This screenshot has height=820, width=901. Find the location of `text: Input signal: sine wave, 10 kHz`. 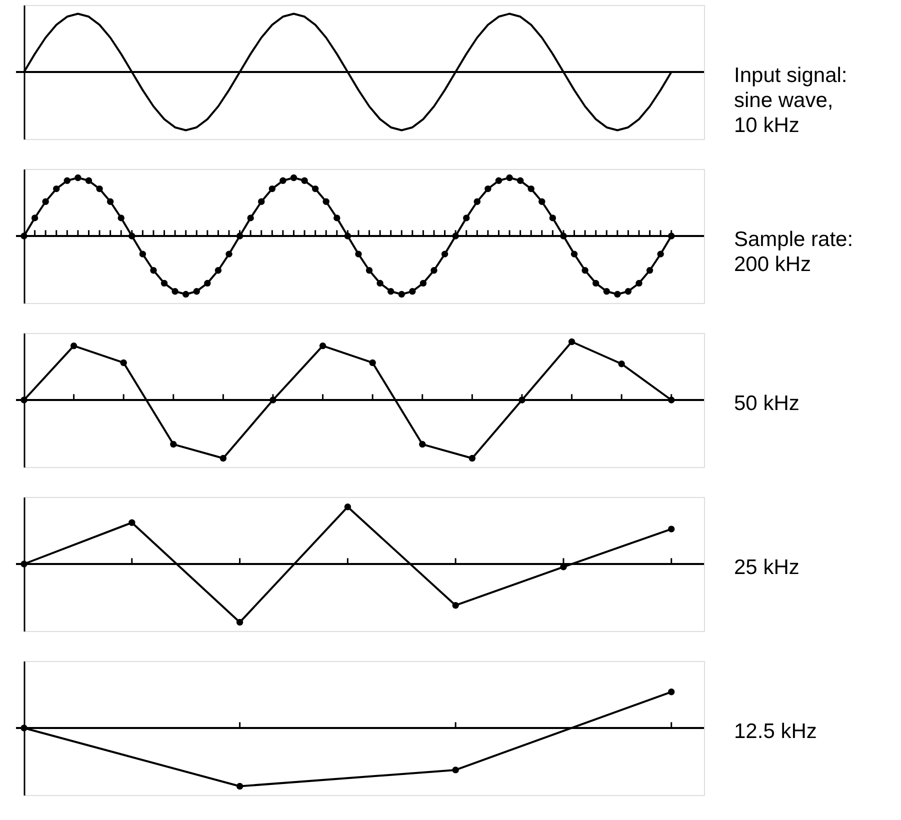

text: Input signal: sine wave, 10 kHz is located at coordinates (791, 100).